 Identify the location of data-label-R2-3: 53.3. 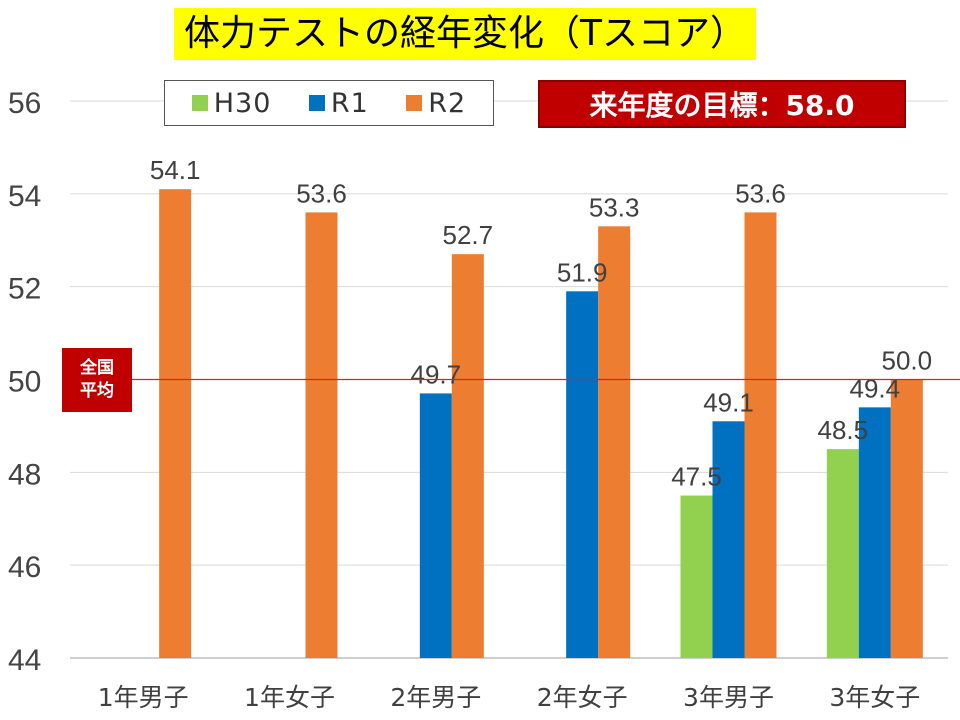
(614, 207).